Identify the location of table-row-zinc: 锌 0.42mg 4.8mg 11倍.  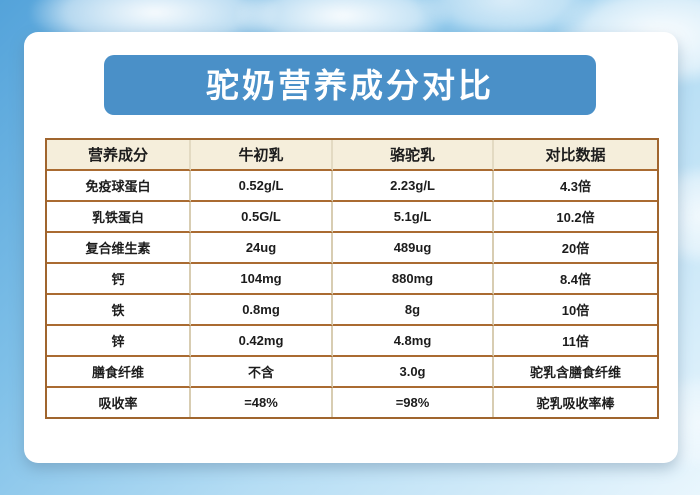
(352, 341).